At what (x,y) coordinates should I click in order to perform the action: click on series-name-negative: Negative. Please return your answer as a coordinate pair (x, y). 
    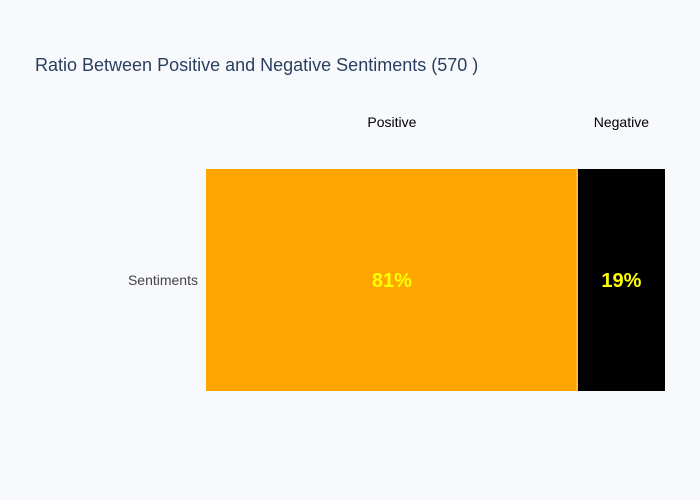
    Looking at the image, I should click on (621, 122).